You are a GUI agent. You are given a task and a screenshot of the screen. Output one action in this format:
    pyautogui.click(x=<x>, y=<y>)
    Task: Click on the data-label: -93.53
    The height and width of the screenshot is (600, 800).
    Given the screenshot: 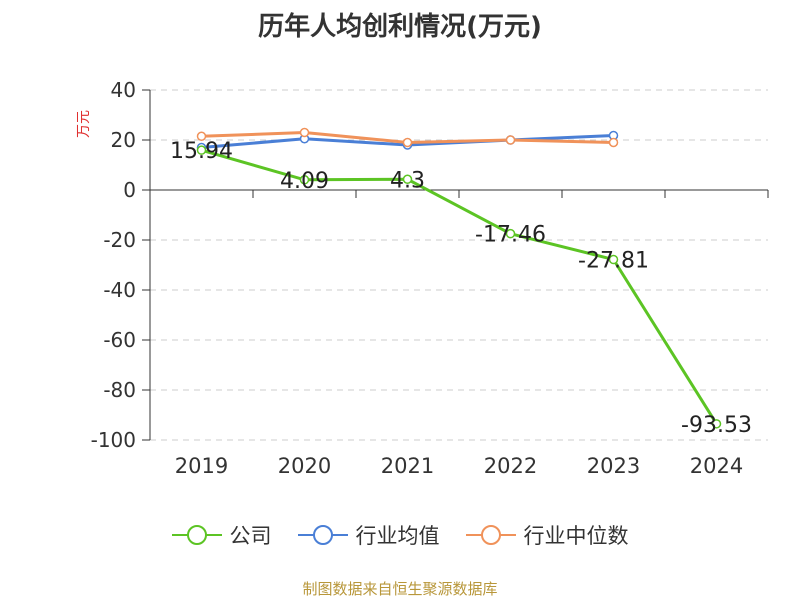 What is the action you would take?
    pyautogui.click(x=716, y=425)
    